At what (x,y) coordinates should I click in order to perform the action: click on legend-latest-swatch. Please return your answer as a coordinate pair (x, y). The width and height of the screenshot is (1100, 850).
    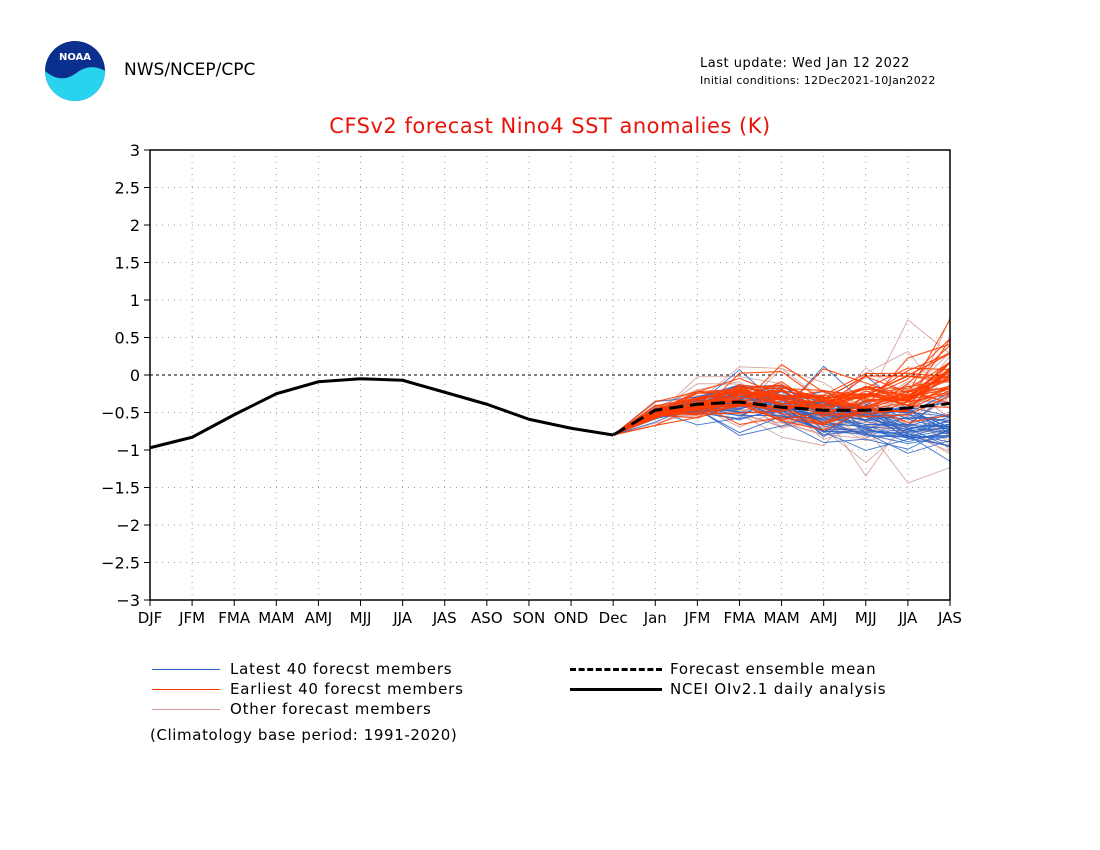
    Looking at the image, I should click on (186, 669).